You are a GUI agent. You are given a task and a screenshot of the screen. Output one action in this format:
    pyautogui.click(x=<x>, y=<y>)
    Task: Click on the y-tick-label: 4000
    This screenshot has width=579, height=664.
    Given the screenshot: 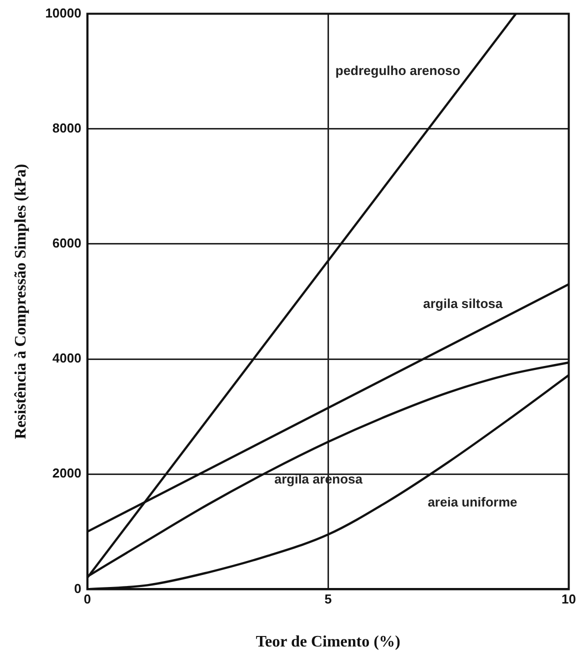 What is the action you would take?
    pyautogui.click(x=67, y=358)
    